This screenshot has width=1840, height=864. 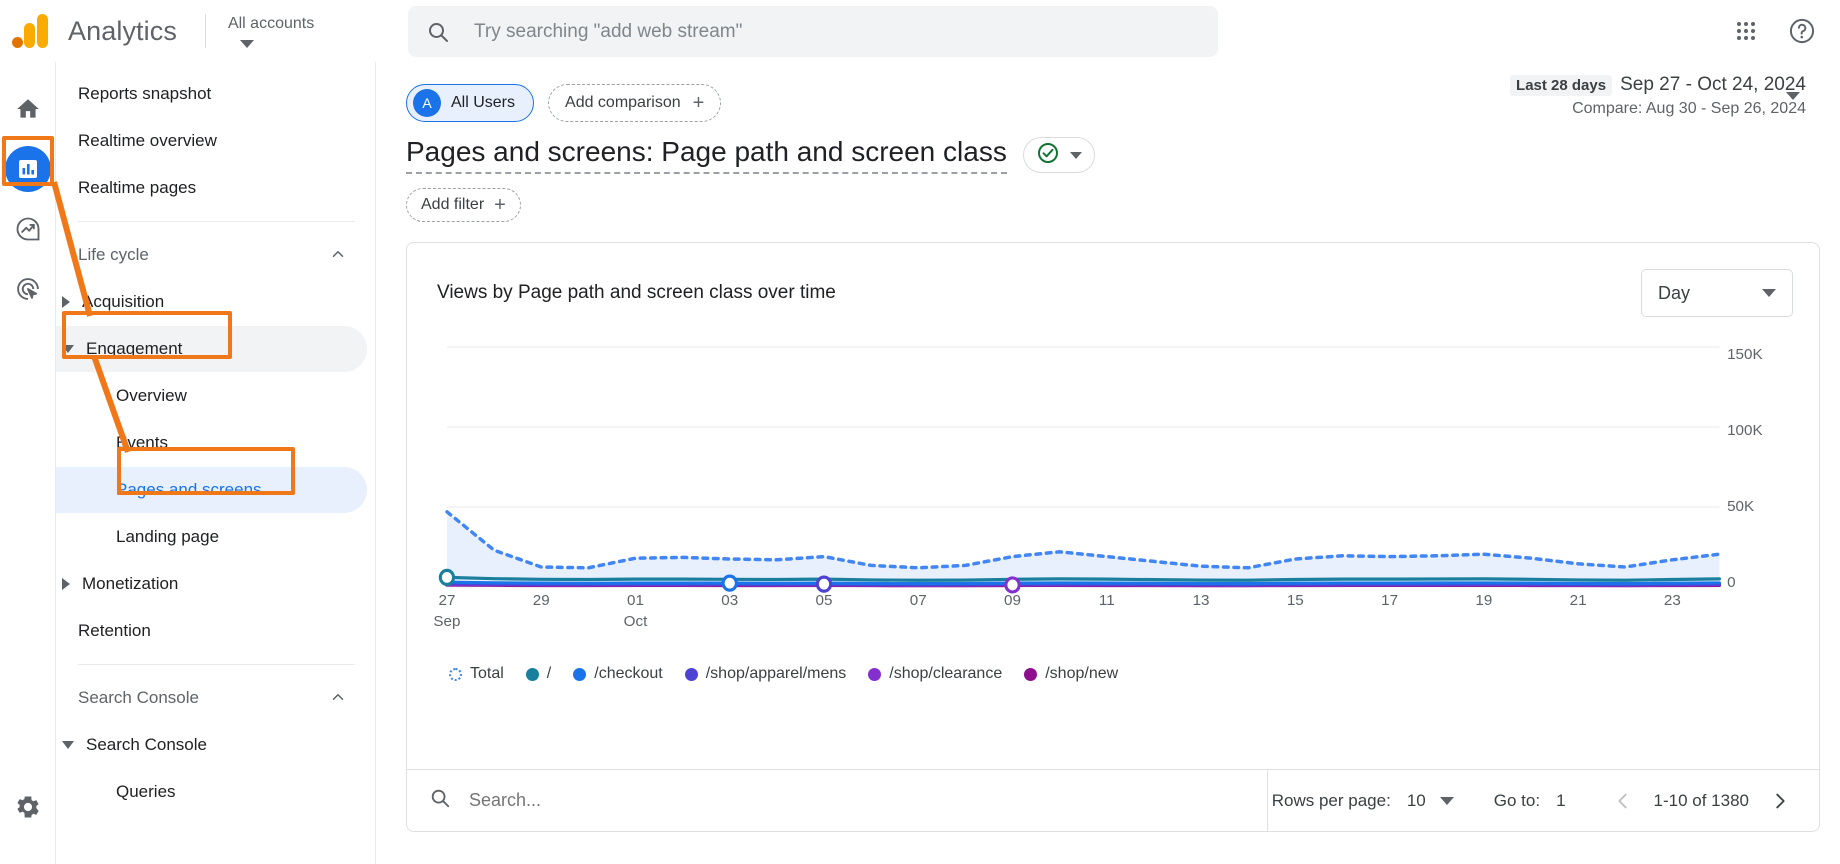 I want to click on sidebar-item-monetization: Monetization, so click(x=211, y=584).